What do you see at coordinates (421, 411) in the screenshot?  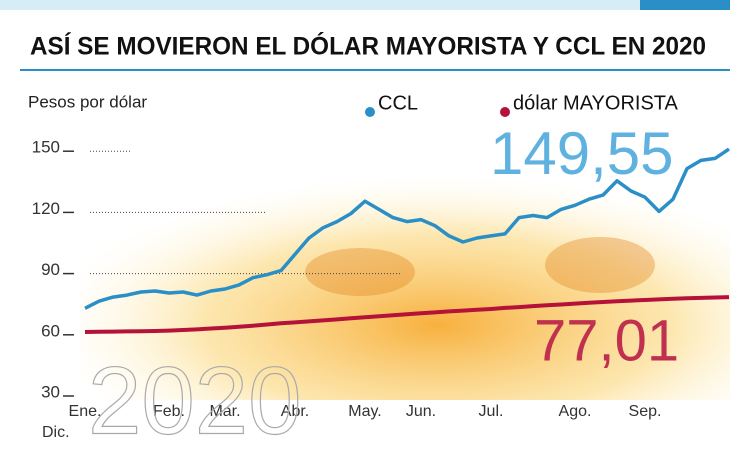 I see `x-tick-label: Jun.` at bounding box center [421, 411].